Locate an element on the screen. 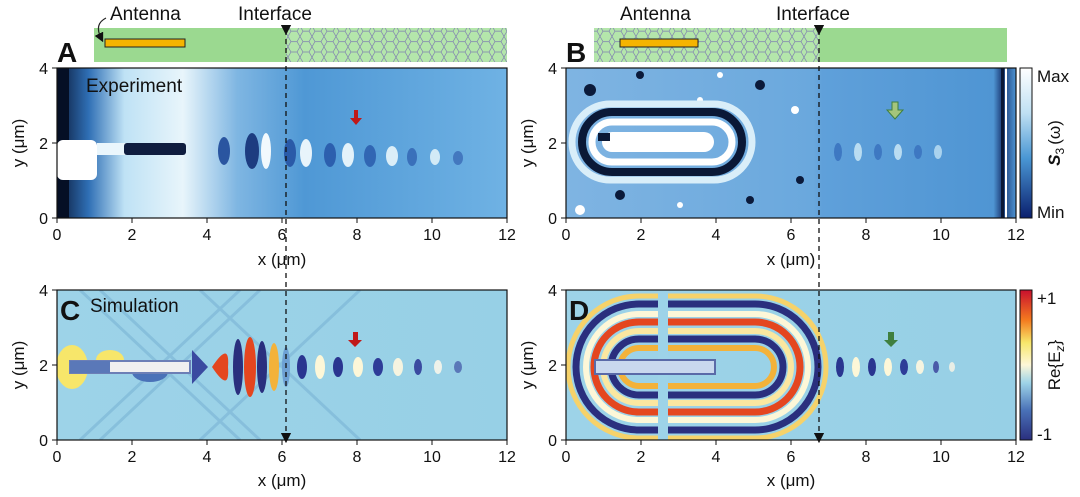 The height and width of the screenshot is (497, 1080). noise-spots is located at coordinates (689, 143).